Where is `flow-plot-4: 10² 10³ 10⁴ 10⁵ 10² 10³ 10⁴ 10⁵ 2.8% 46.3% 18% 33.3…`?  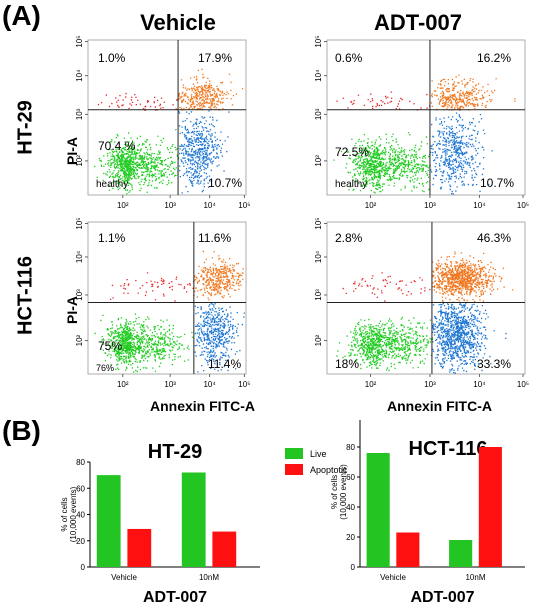
flow-plot-4: 10² 10³ 10⁴ 10⁵ 10² 10³ 10⁴ 10⁵ 2.8% 46.3% 18% 33.3… is located at coordinates (421, 303).